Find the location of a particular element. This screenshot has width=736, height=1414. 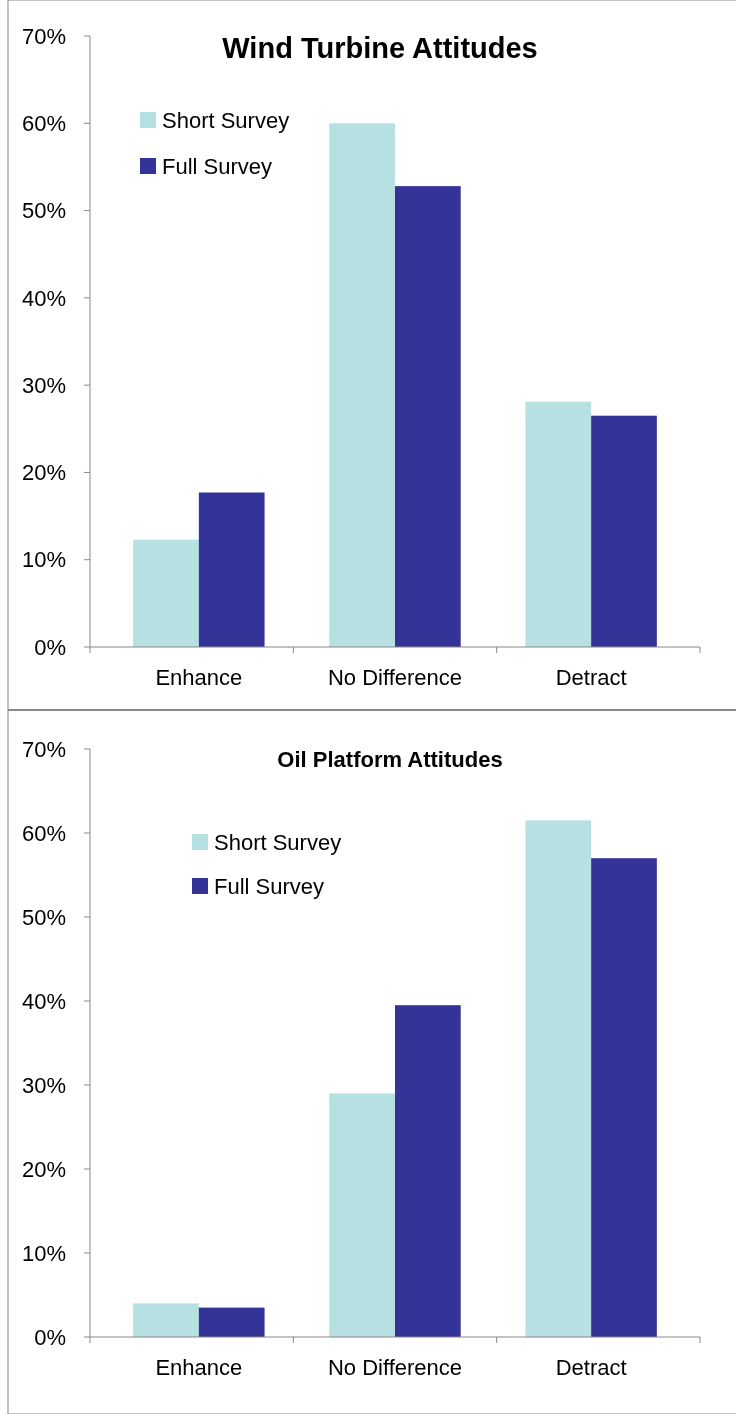

chart-title: Oil Platform Attitudes is located at coordinates (390, 759).